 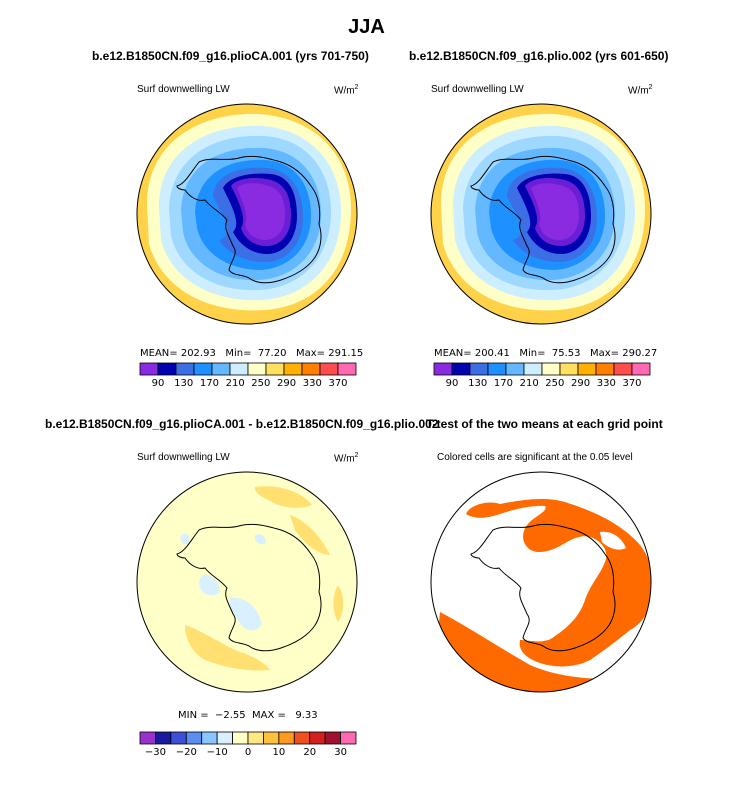 What do you see at coordinates (209, 383) in the screenshot?
I see `panel1-colorbar-tick-label: 170` at bounding box center [209, 383].